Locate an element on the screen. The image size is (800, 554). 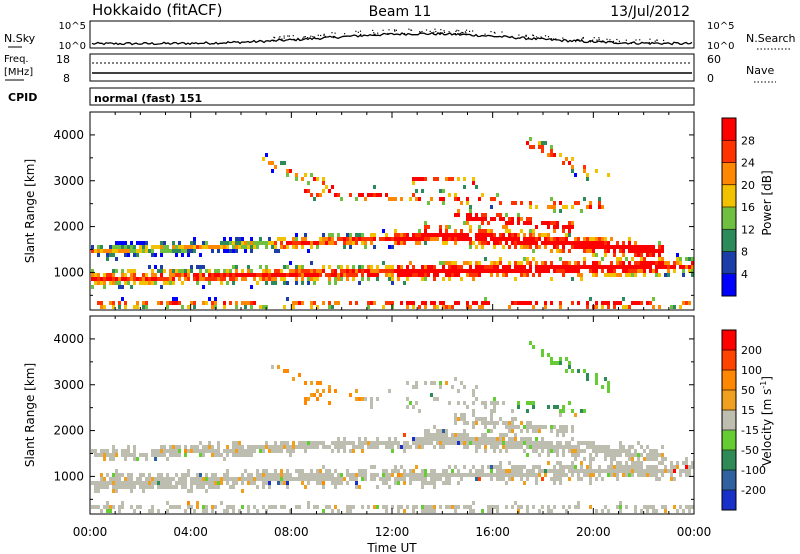
freq-left-tick-top: 18 is located at coordinates (63, 59).